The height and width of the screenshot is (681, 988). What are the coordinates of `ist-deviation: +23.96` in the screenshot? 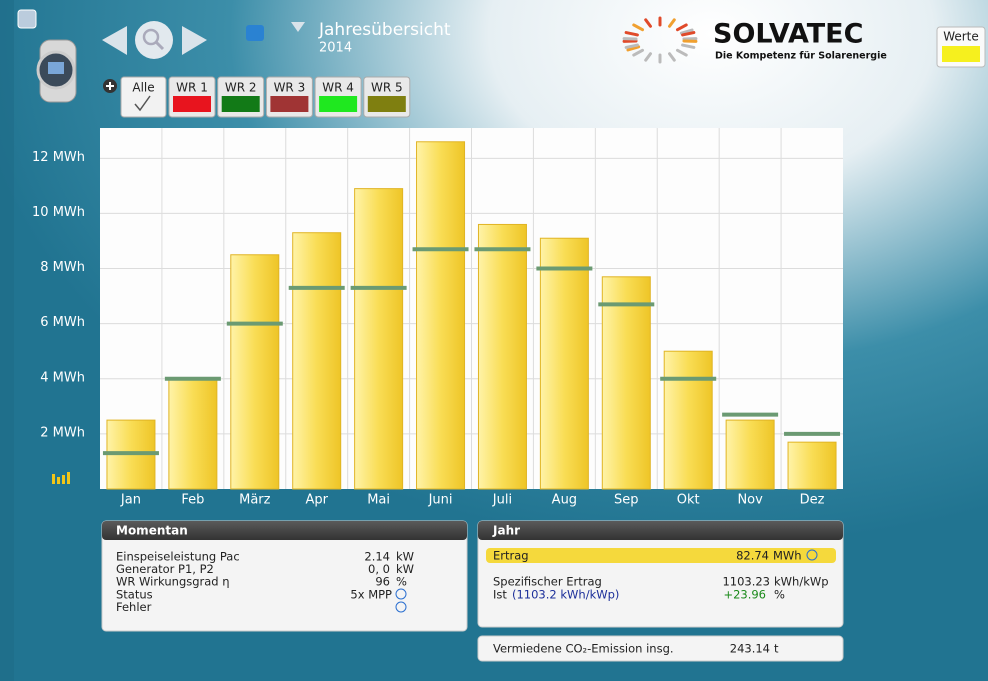 It's located at (744, 595).